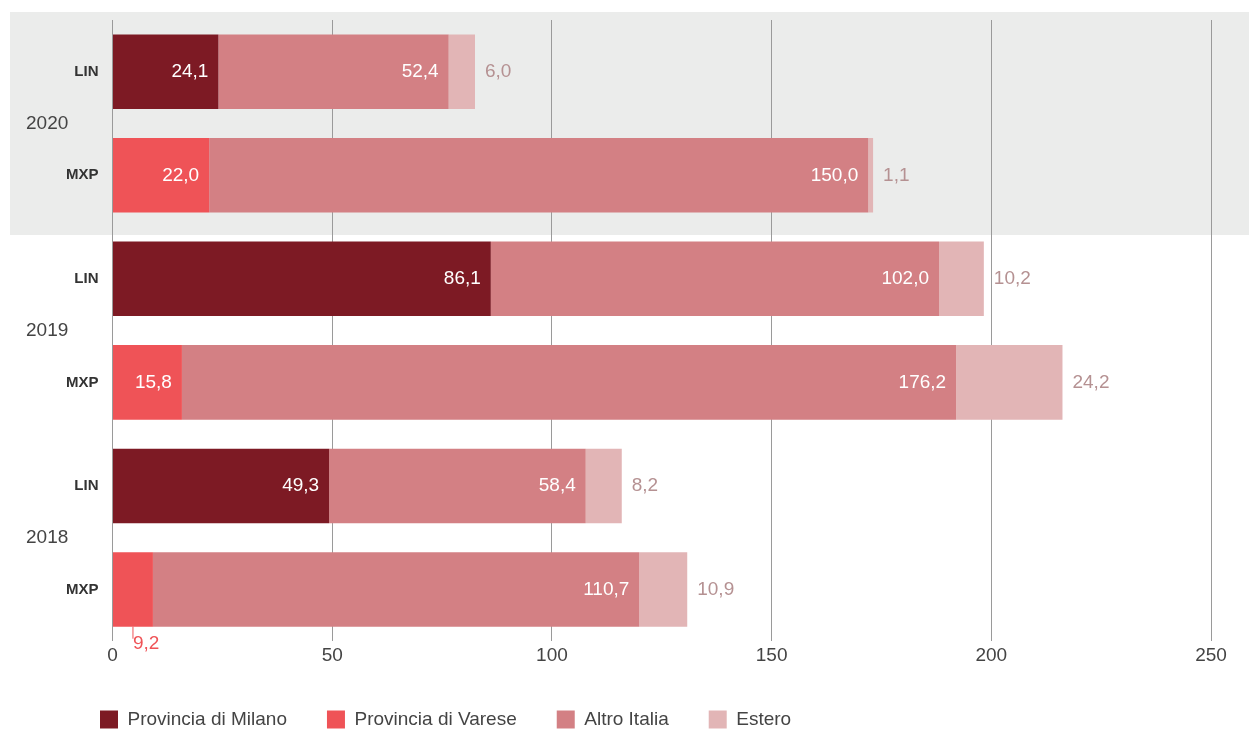  I want to click on data-label: 86,1, so click(462, 278).